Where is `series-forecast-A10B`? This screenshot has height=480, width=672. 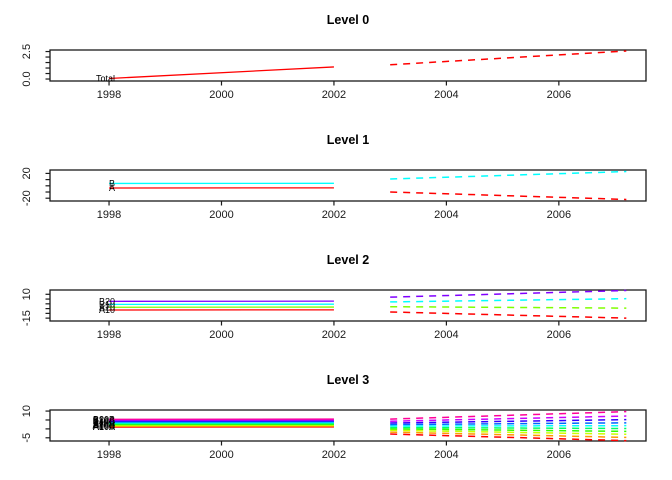 series-forecast-A10B is located at coordinates (508, 435).